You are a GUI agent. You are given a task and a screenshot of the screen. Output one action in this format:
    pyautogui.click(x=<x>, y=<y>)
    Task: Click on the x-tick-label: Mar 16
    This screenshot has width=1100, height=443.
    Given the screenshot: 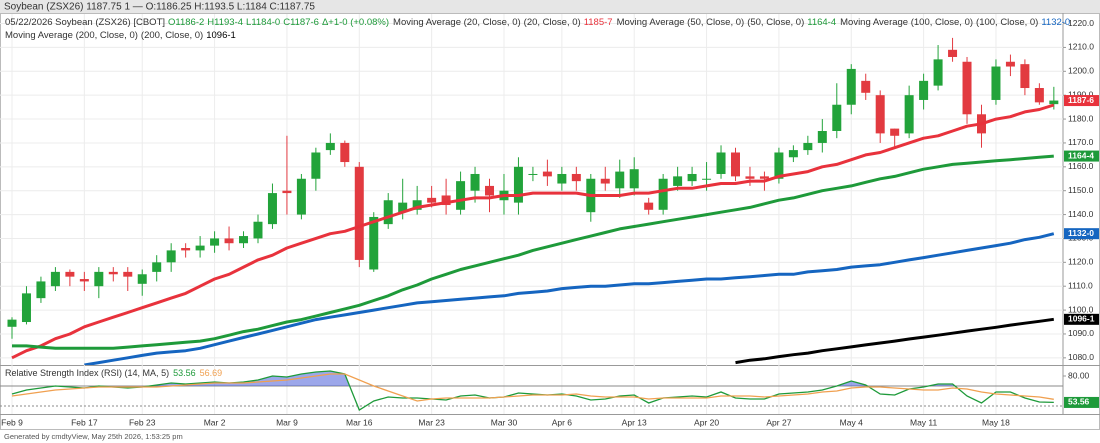 What is the action you would take?
    pyautogui.click(x=359, y=422)
    